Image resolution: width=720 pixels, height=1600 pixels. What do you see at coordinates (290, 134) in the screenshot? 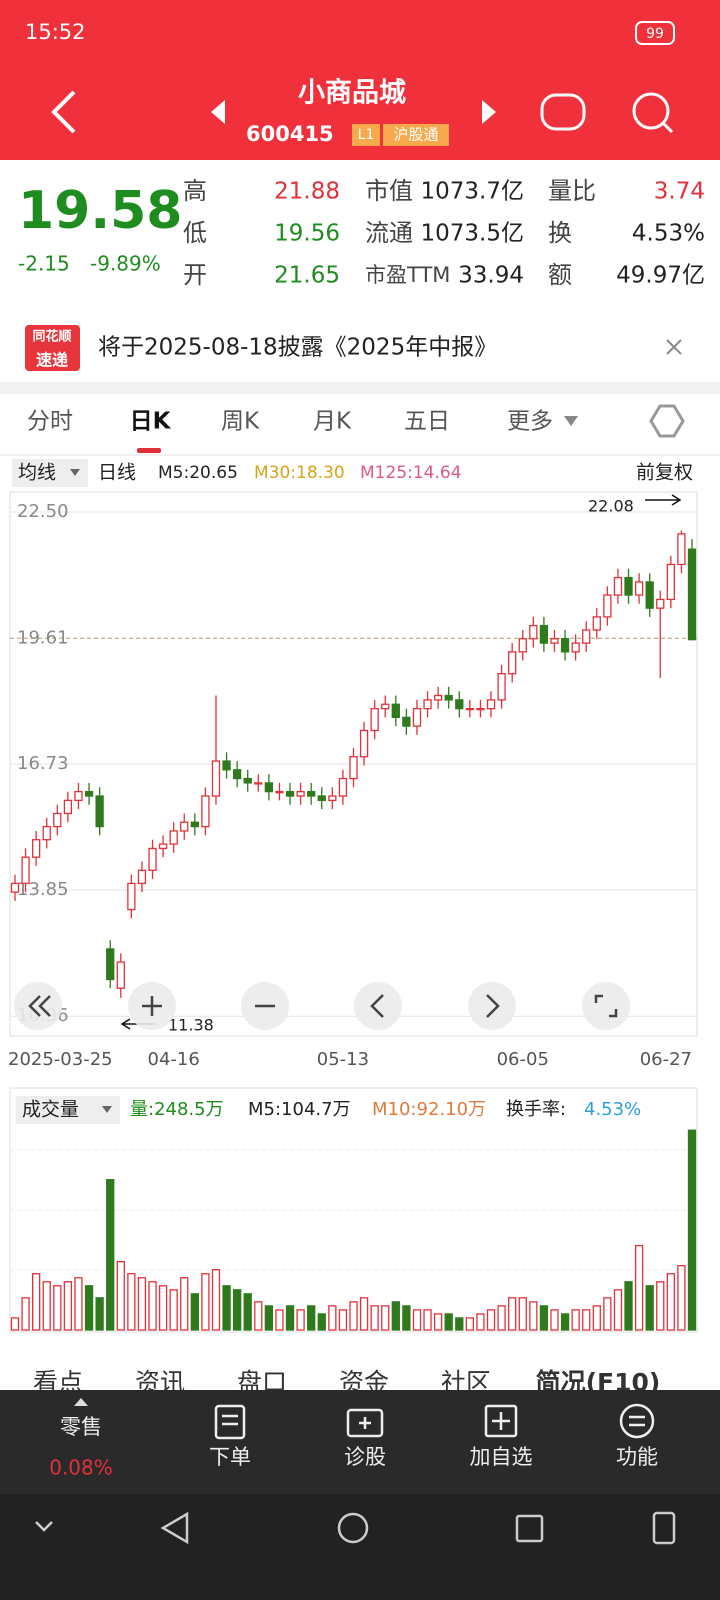
I see `stock-code: 600415` at bounding box center [290, 134].